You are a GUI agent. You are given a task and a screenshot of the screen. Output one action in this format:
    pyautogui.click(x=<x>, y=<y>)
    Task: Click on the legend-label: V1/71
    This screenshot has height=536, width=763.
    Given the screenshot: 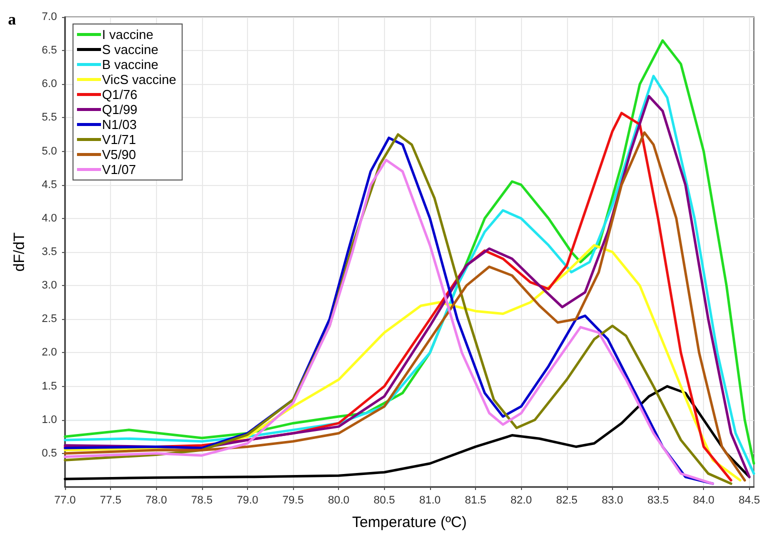 What is the action you would take?
    pyautogui.click(x=119, y=139)
    